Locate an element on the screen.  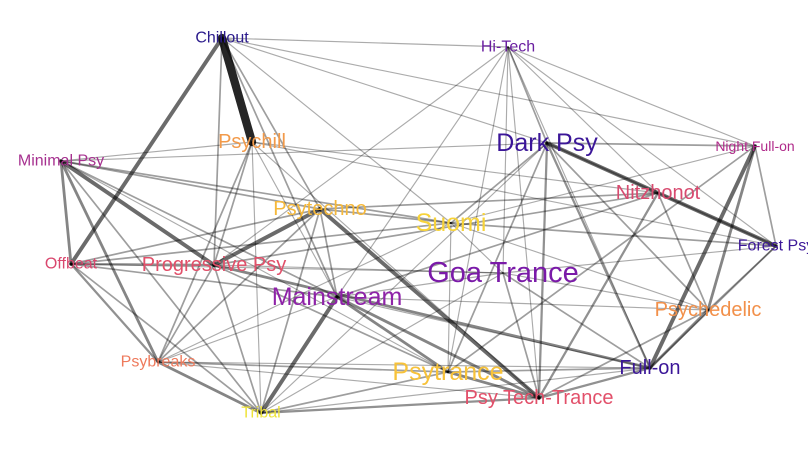
node-label-psychill: Psychill is located at coordinates (252, 142).